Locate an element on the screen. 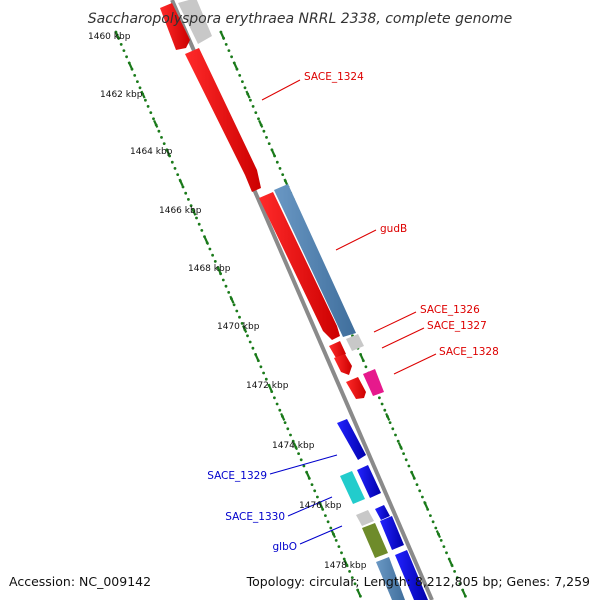 Image resolution: width=600 pixels, height=600 pixels. gene-steel-bottom is located at coordinates (390, 578).